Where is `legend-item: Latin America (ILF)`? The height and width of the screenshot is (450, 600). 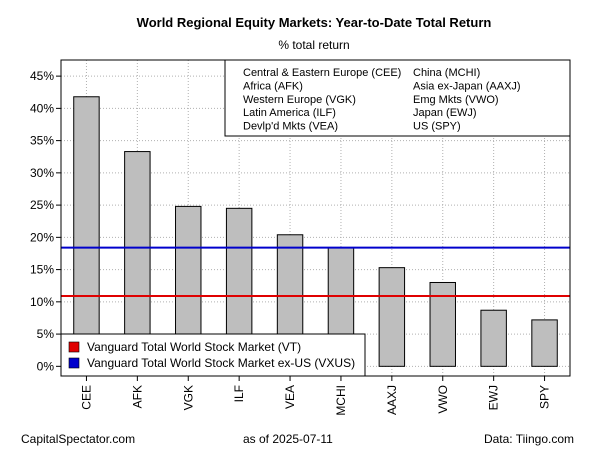 legend-item: Latin America (ILF) is located at coordinates (289, 113).